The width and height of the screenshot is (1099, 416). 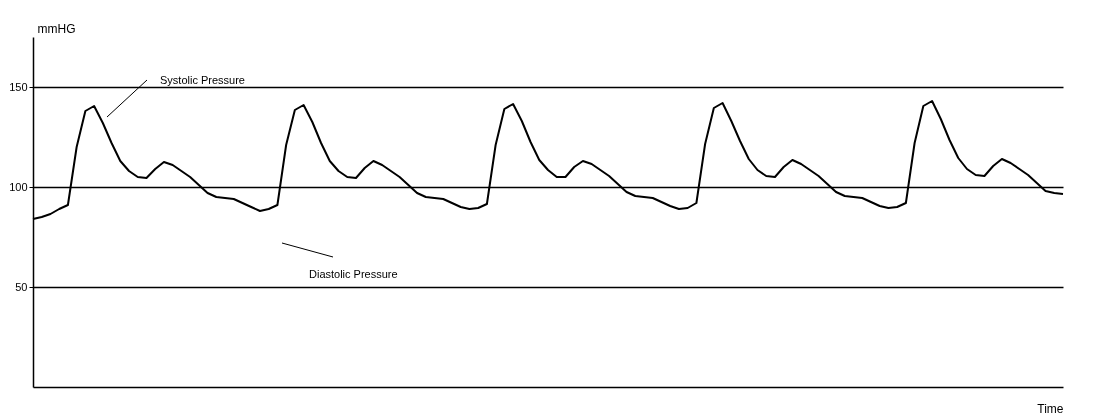 I want to click on y-tick-label: 50, so click(x=21, y=286).